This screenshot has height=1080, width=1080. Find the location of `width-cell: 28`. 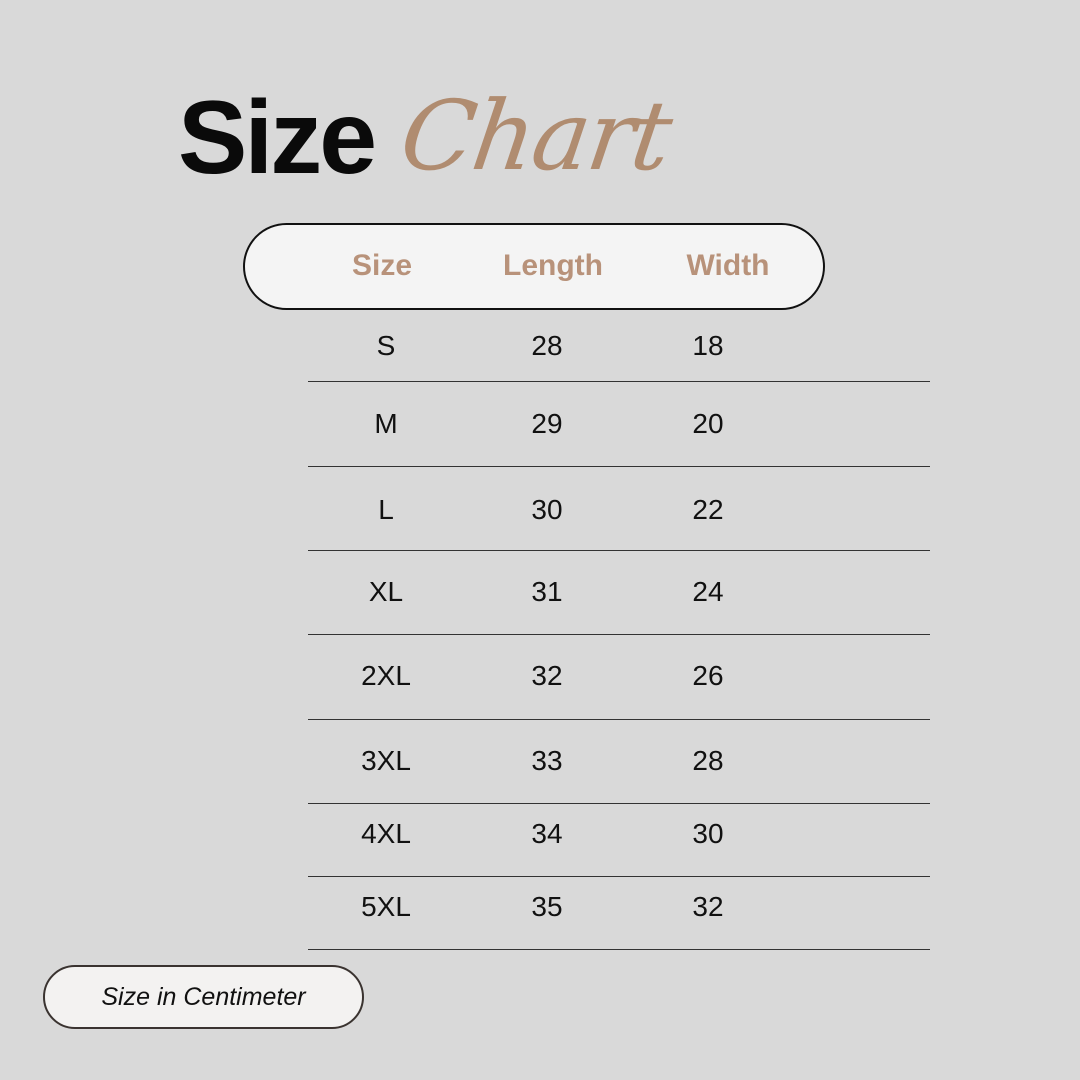

width-cell: 28 is located at coordinates (708, 760).